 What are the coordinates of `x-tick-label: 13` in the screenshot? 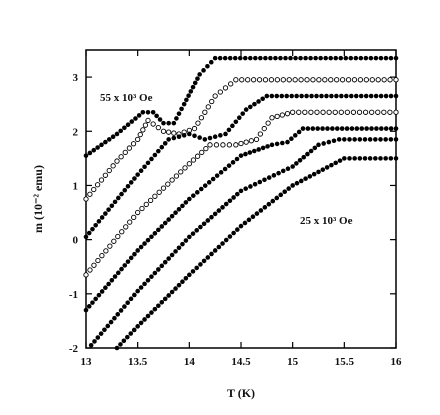 It's located at (87, 362).